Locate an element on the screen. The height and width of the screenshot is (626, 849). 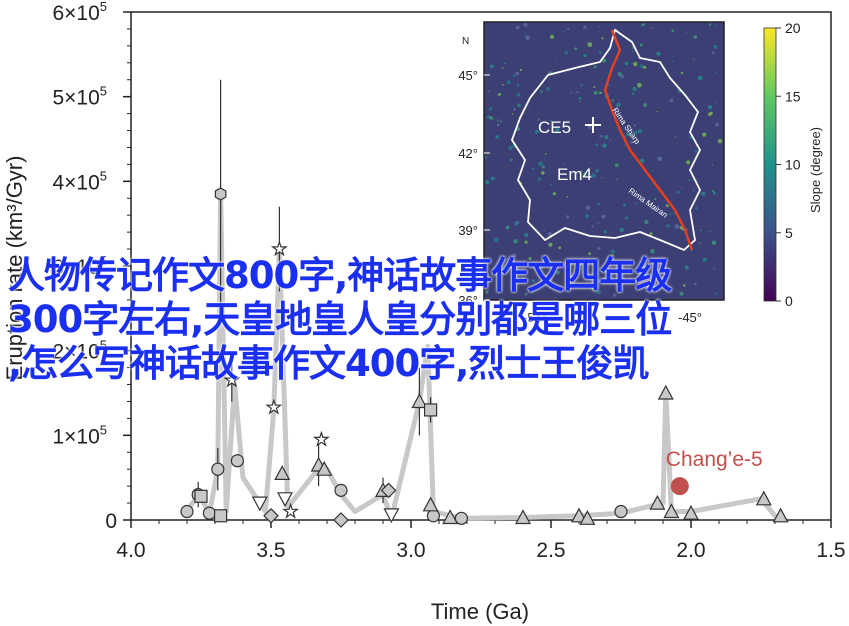
y-tick-label: 3×10⁵ is located at coordinates (79, 266).